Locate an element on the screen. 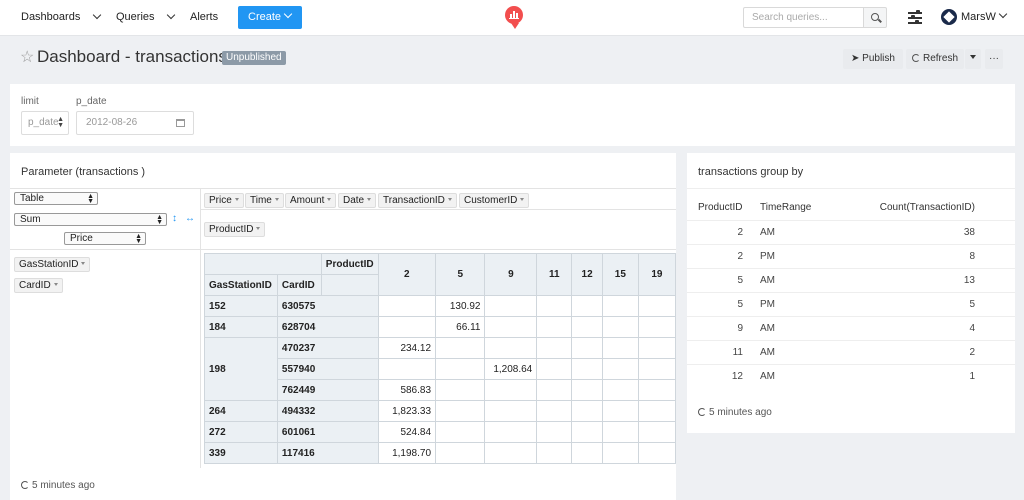  pivot-cell: 130.92 is located at coordinates (460, 306).